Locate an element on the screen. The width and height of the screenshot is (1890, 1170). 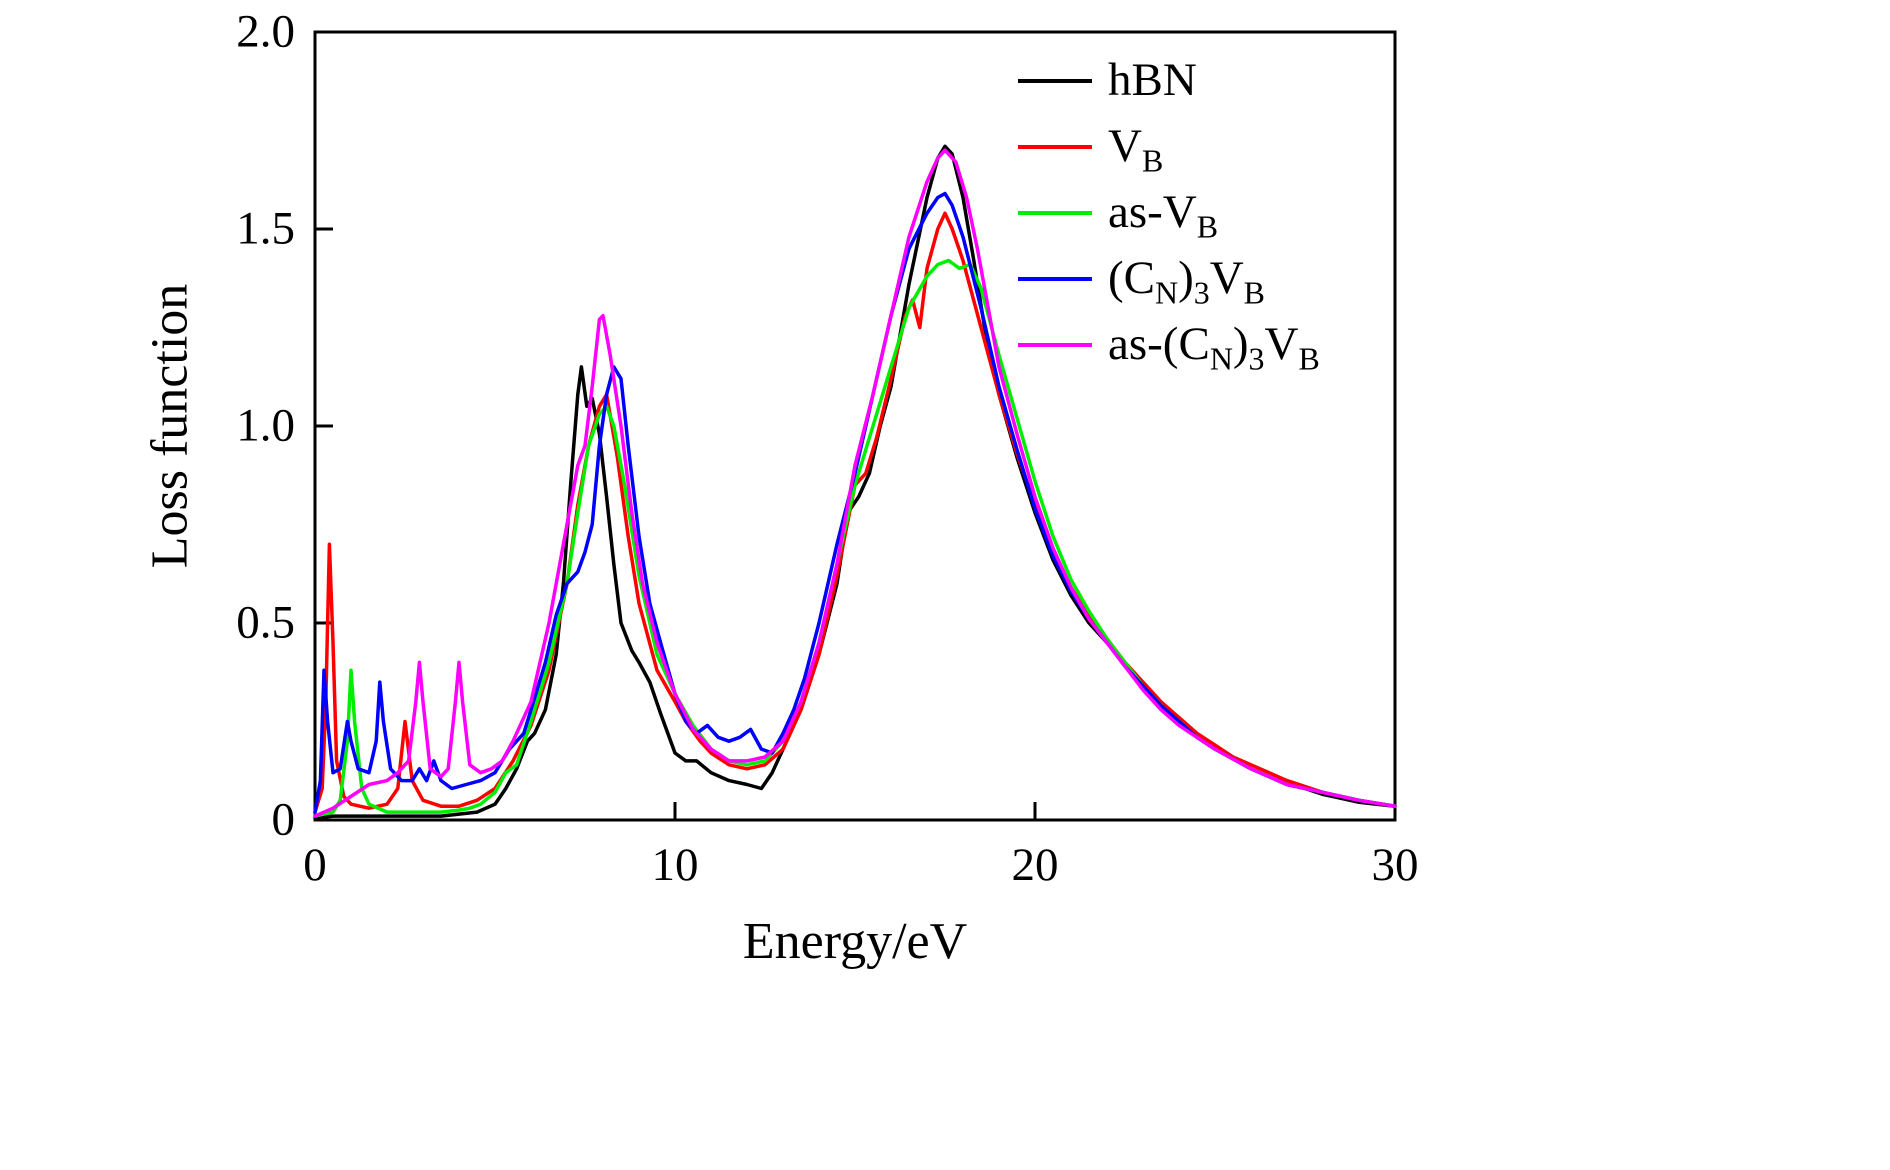
legend-entry-hBN: hBN is located at coordinates (1169, 80).